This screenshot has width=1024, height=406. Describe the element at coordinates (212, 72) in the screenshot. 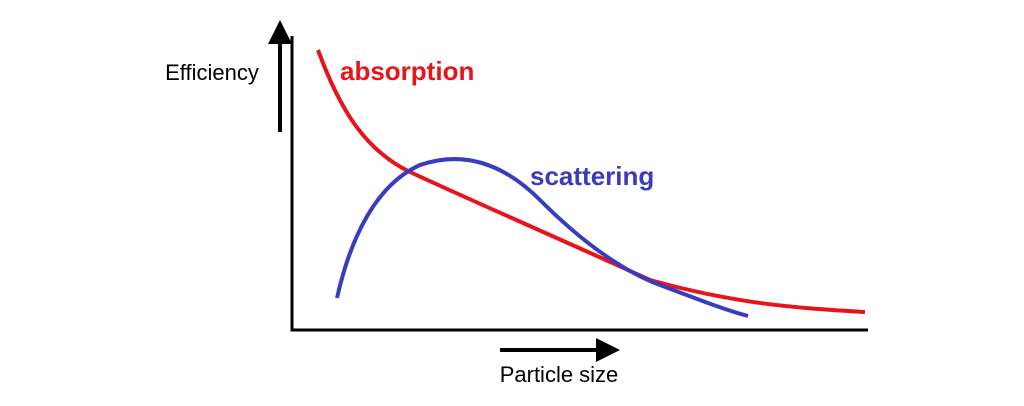

I see `y-axis-label: Efficiency` at that location.